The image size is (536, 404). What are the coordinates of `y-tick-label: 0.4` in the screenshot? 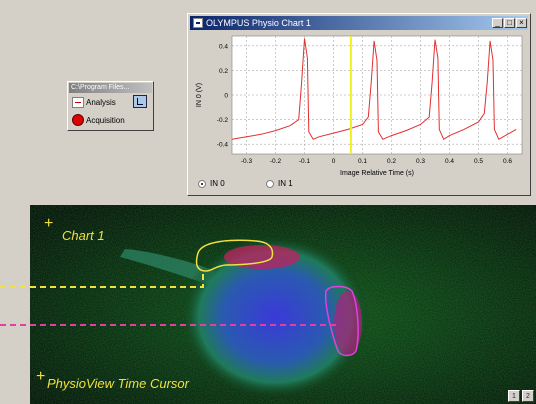 It's located at (223, 46).